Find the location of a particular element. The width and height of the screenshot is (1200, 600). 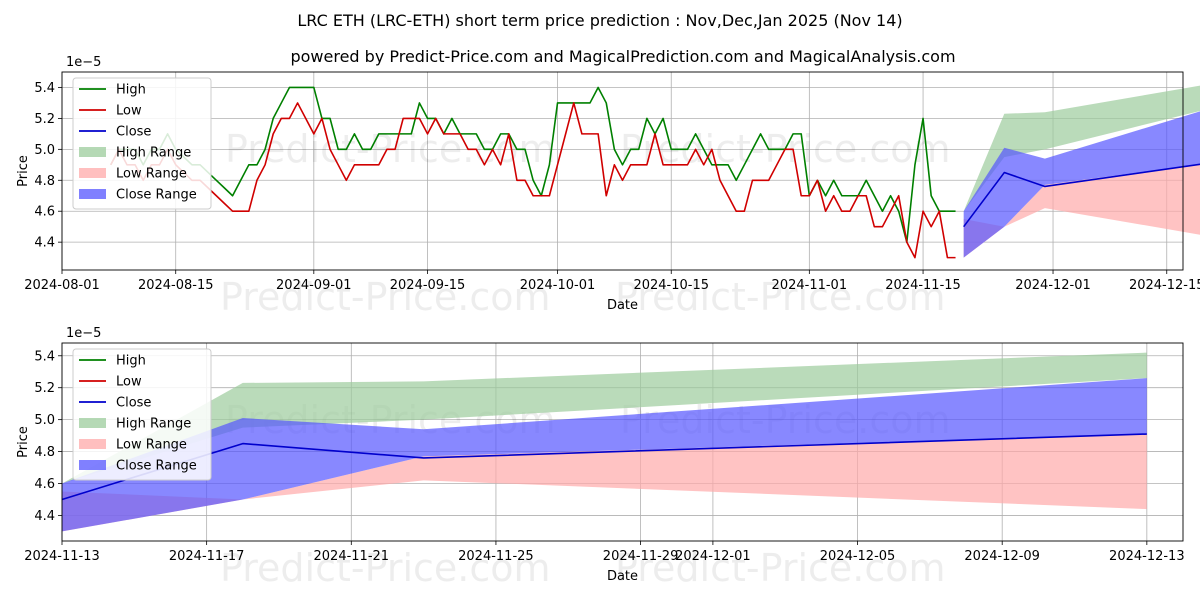

x-tick-label: 2024-11-15 is located at coordinates (923, 285).